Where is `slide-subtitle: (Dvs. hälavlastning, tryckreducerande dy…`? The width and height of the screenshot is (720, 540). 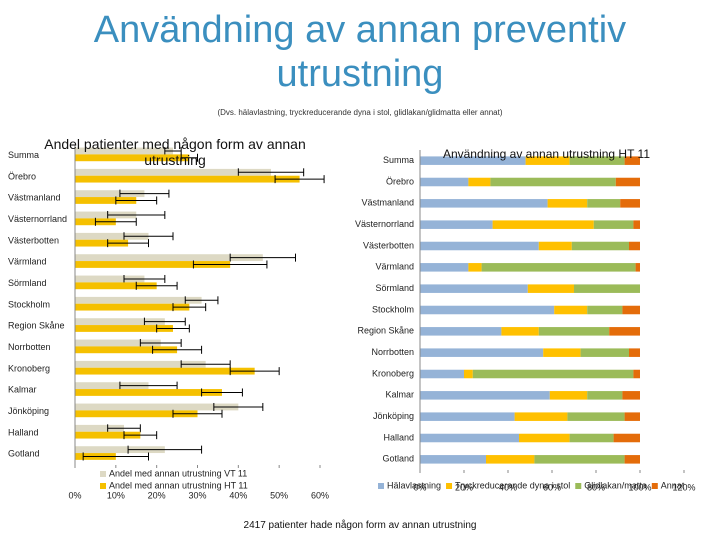 slide-subtitle: (Dvs. hälavlastning, tryckreducerande dy… is located at coordinates (360, 112).